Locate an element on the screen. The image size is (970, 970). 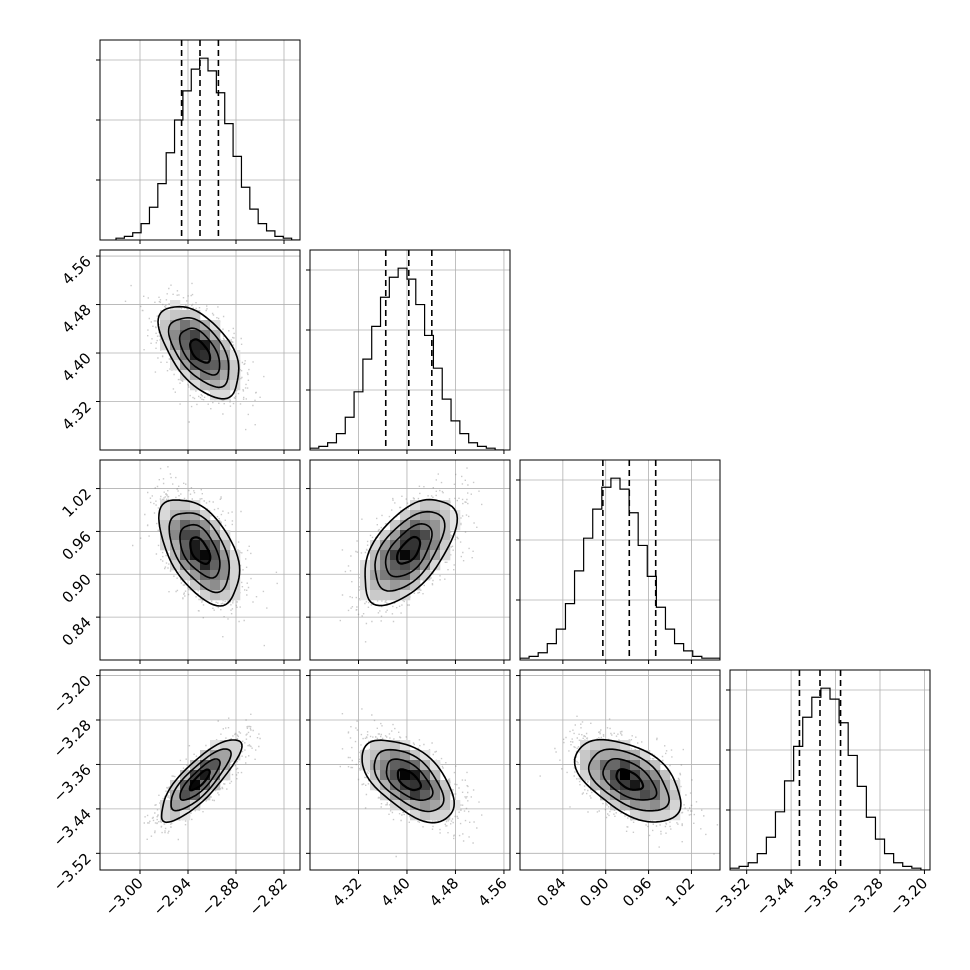
joint-panel-2-3: 0.84 0.90 0.96 1.02 is located at coordinates (618, 789).